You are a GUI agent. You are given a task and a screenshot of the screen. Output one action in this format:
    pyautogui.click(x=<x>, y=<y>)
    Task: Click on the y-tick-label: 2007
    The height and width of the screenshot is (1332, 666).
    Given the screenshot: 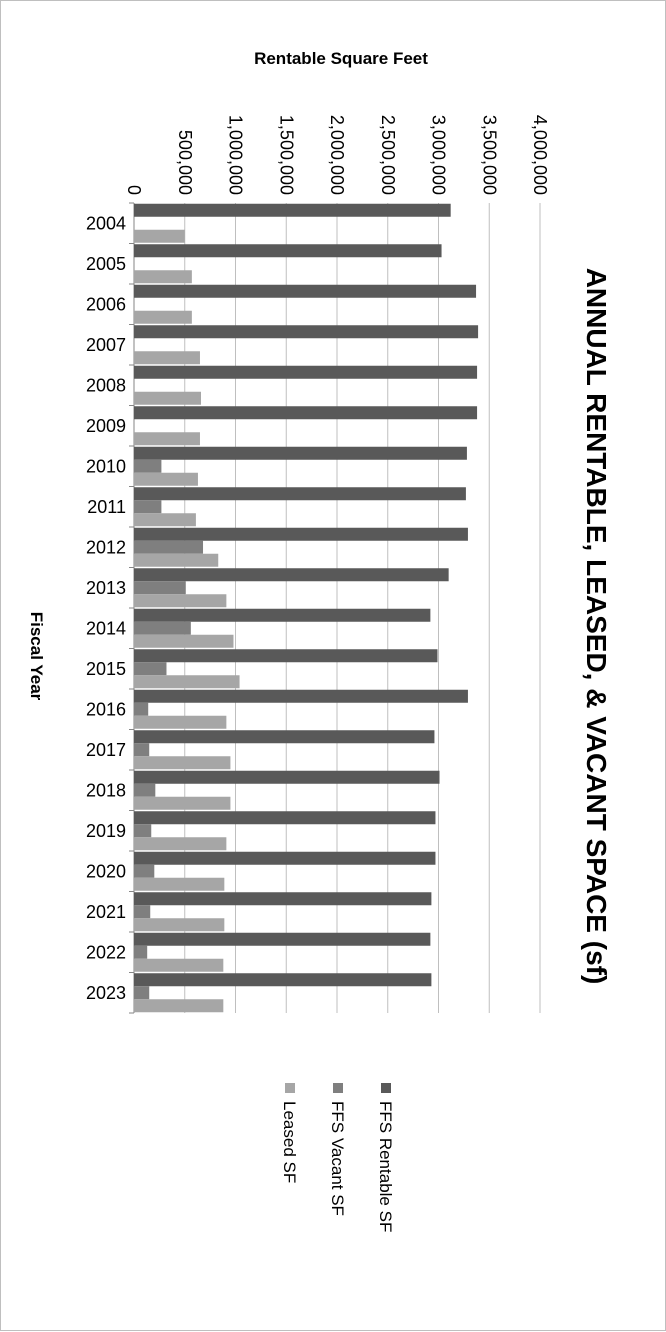 What is the action you would take?
    pyautogui.click(x=106, y=345)
    